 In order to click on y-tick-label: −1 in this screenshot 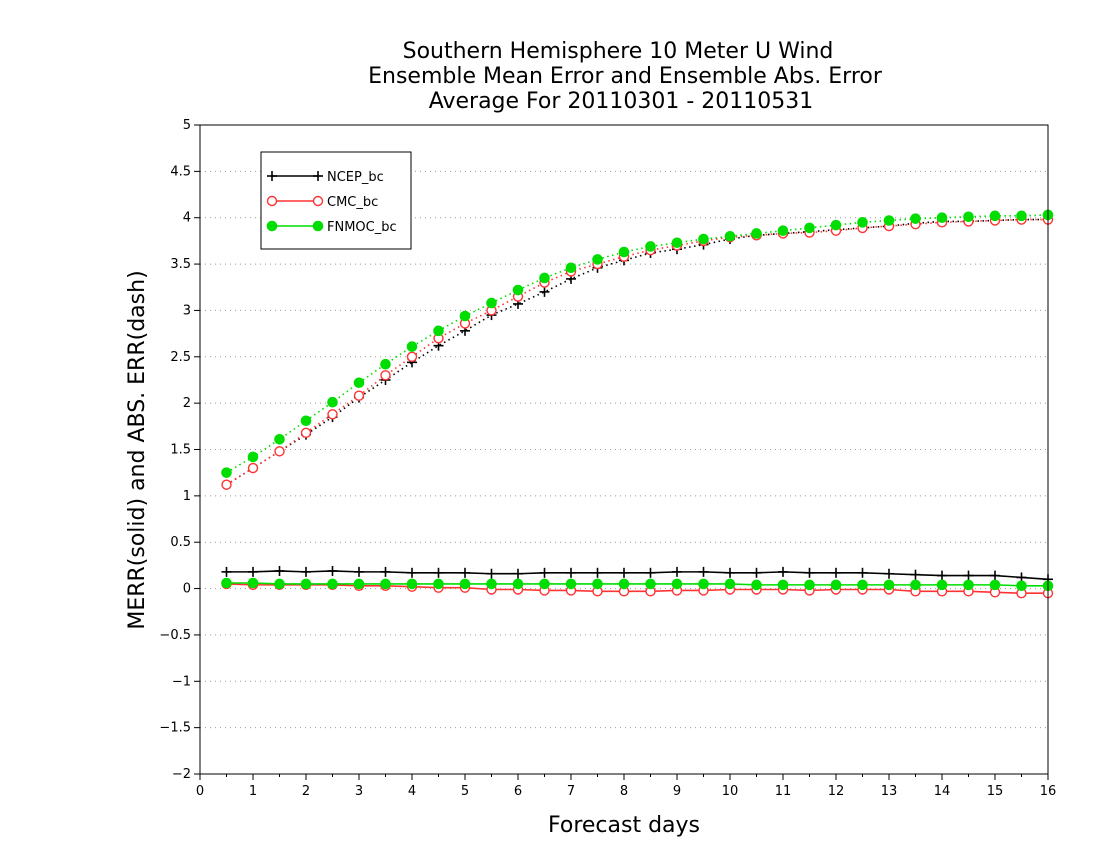, I will do `click(181, 681)`.